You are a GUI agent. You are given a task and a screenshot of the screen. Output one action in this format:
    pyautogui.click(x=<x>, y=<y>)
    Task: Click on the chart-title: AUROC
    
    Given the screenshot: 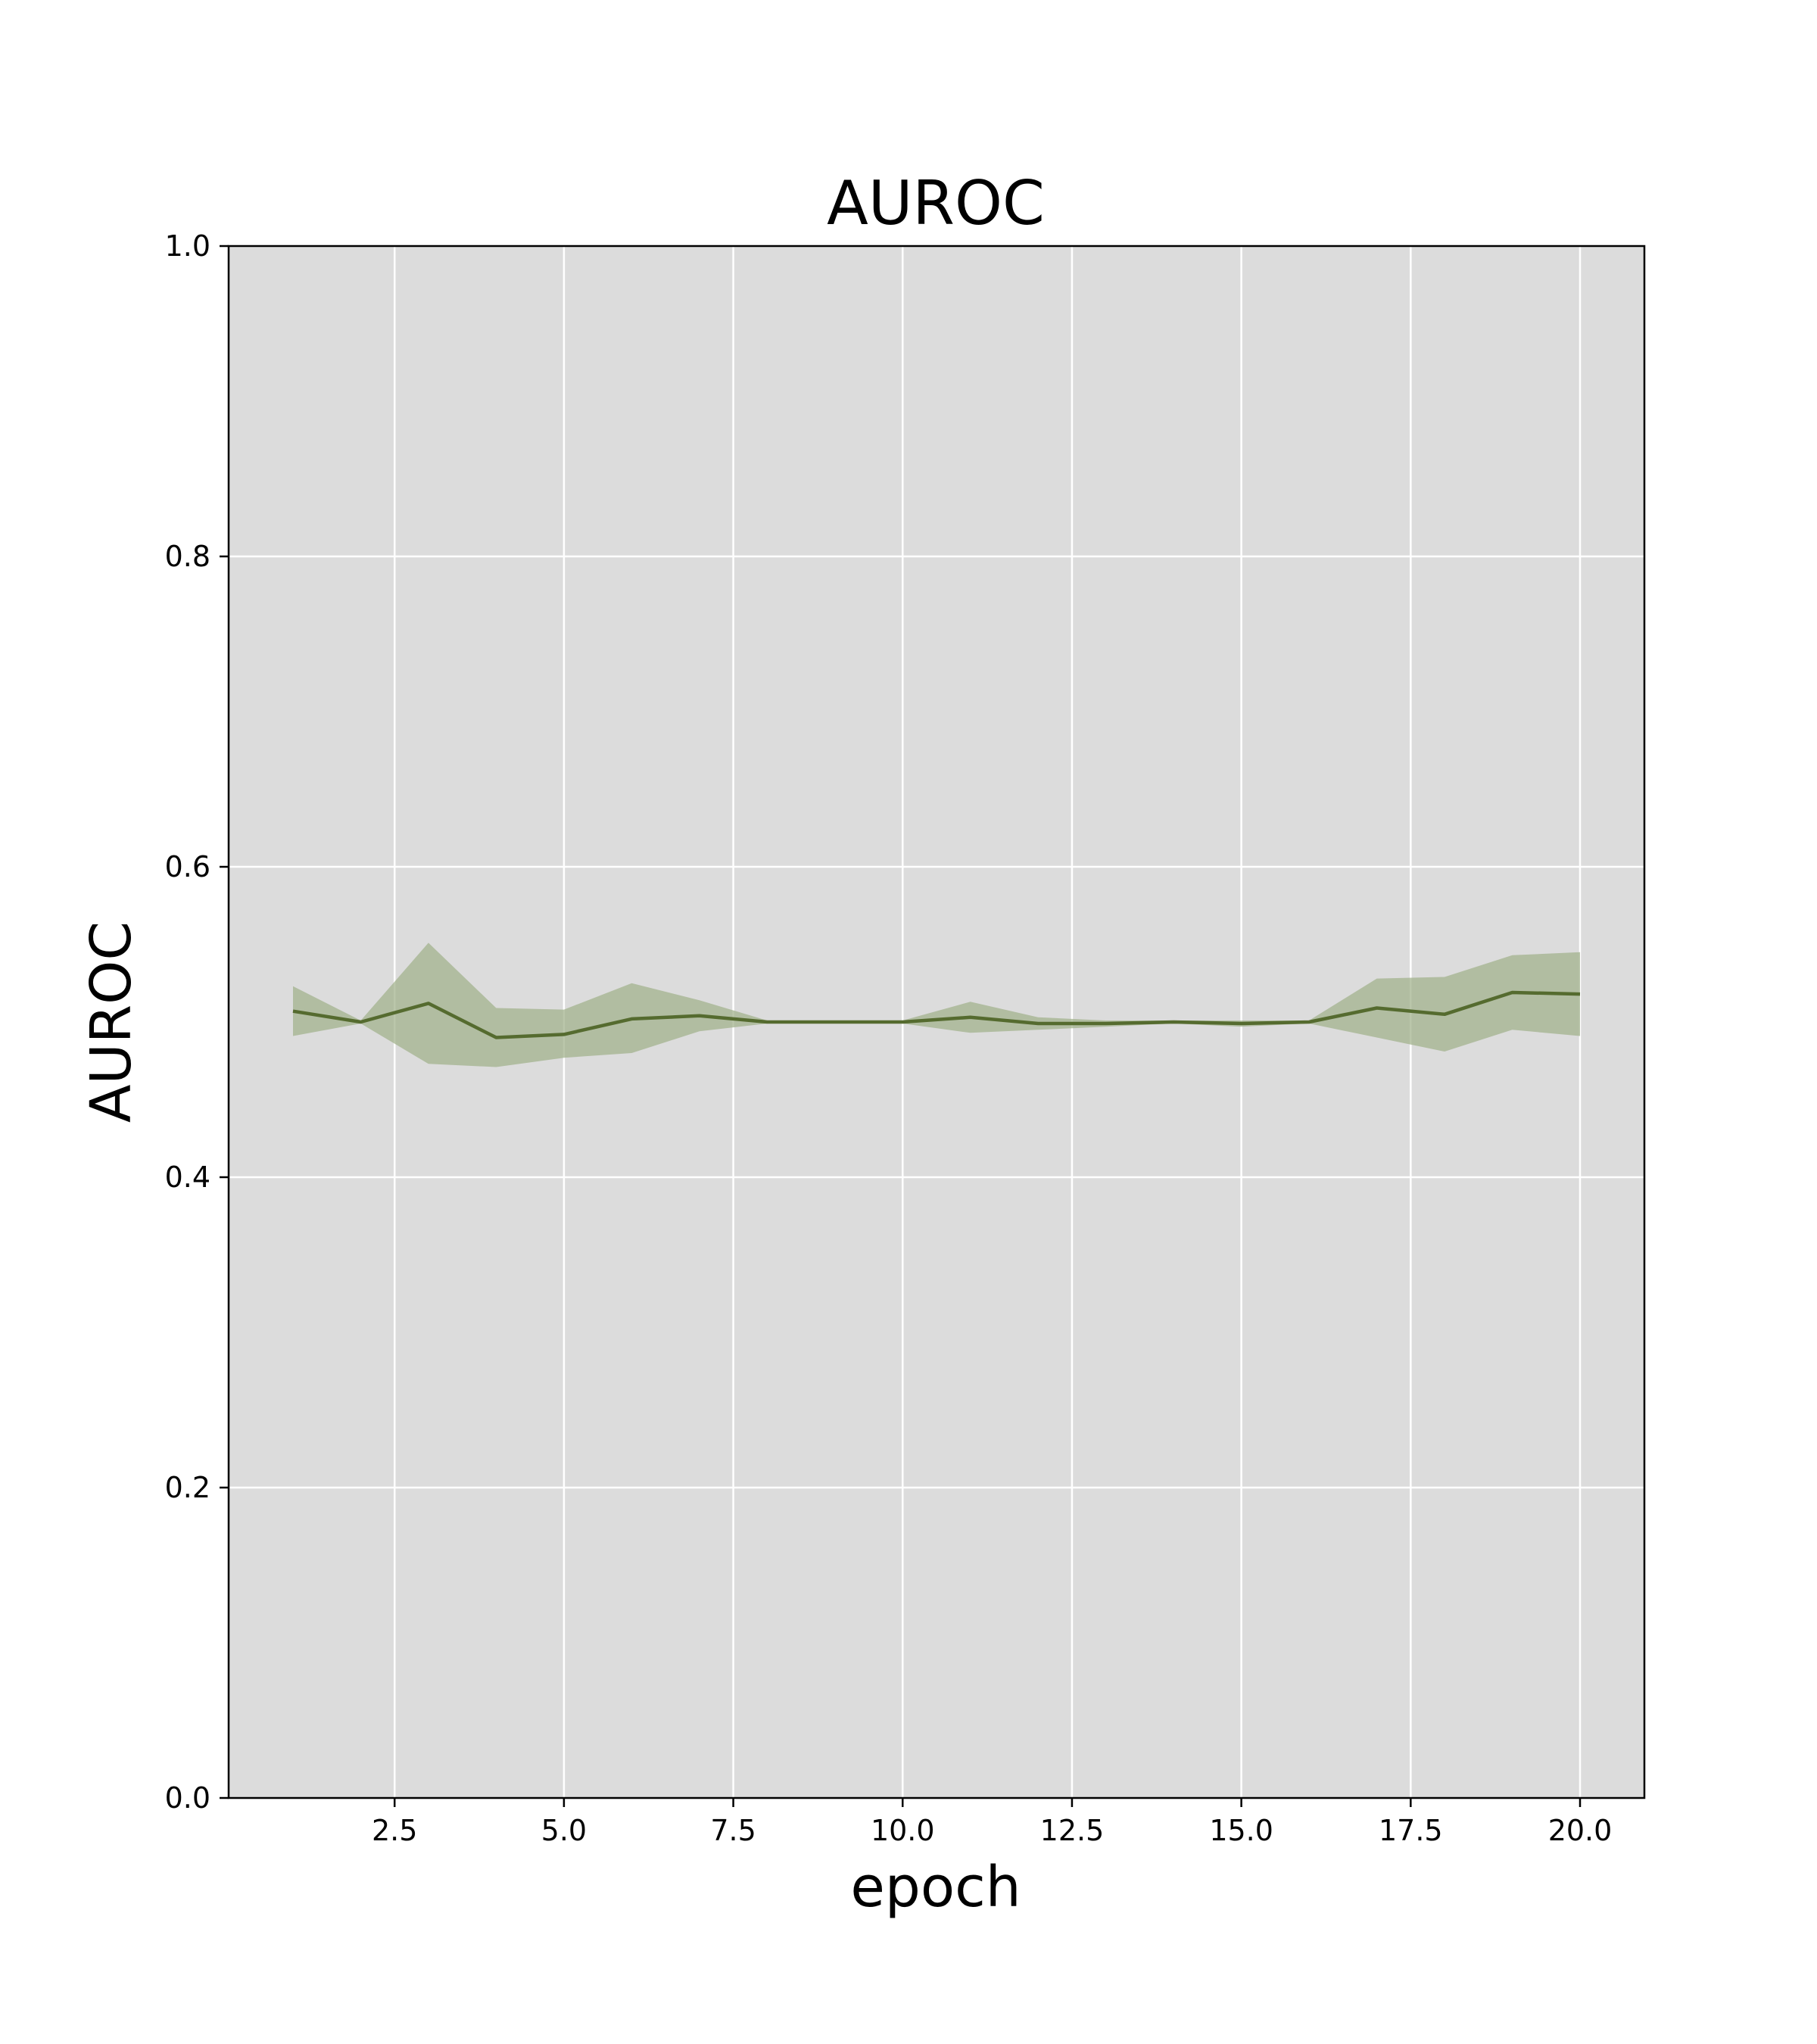 What is the action you would take?
    pyautogui.click(x=936, y=203)
    